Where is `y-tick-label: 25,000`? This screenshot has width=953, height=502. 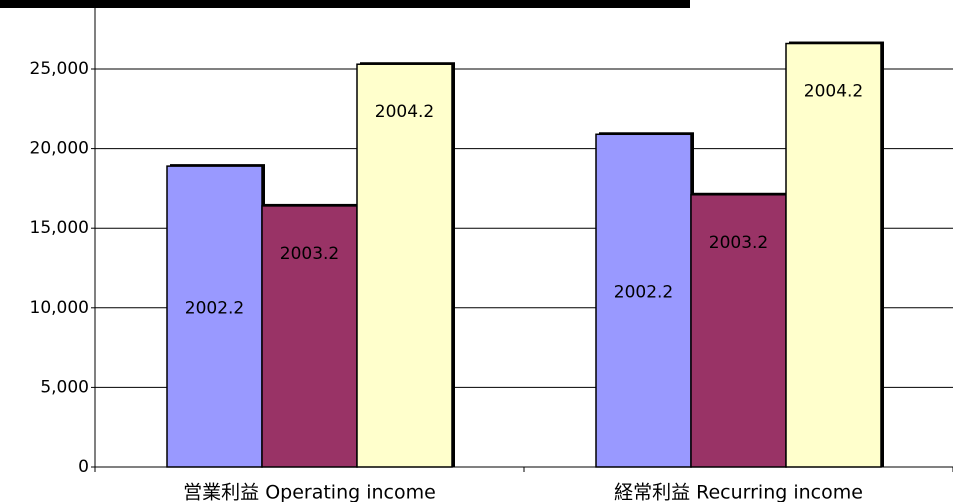 y-tick-label: 25,000 is located at coordinates (59, 69).